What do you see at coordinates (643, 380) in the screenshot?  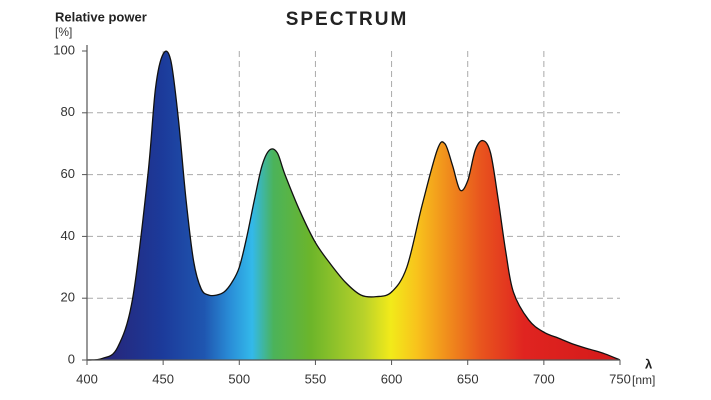 I see `x-axis-unit: [nm]` at bounding box center [643, 380].